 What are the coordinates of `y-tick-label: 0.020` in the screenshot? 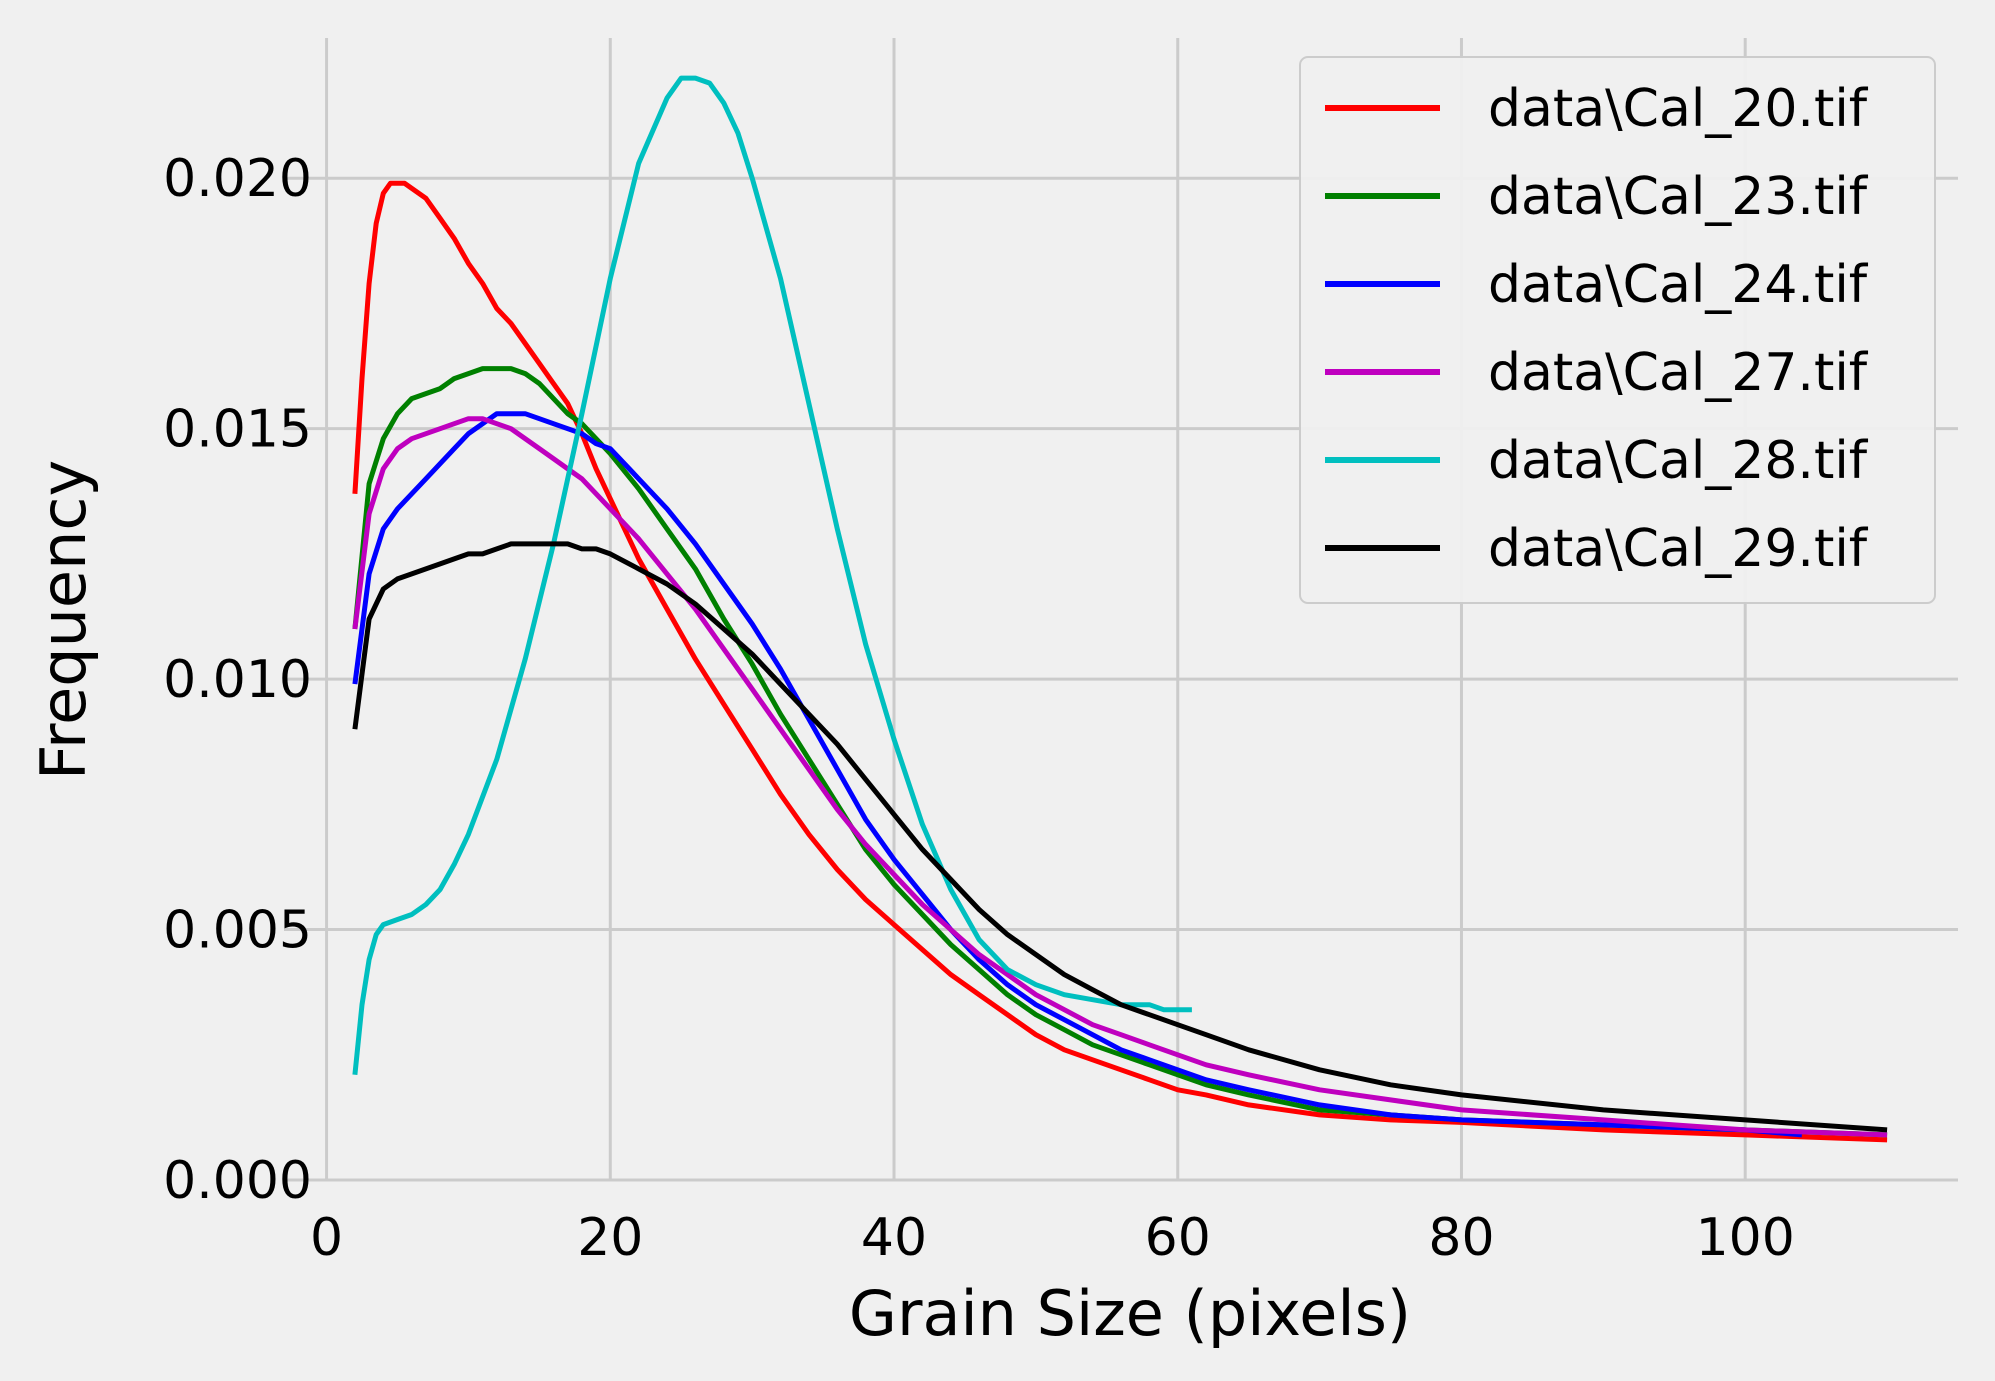 It's located at (237, 179).